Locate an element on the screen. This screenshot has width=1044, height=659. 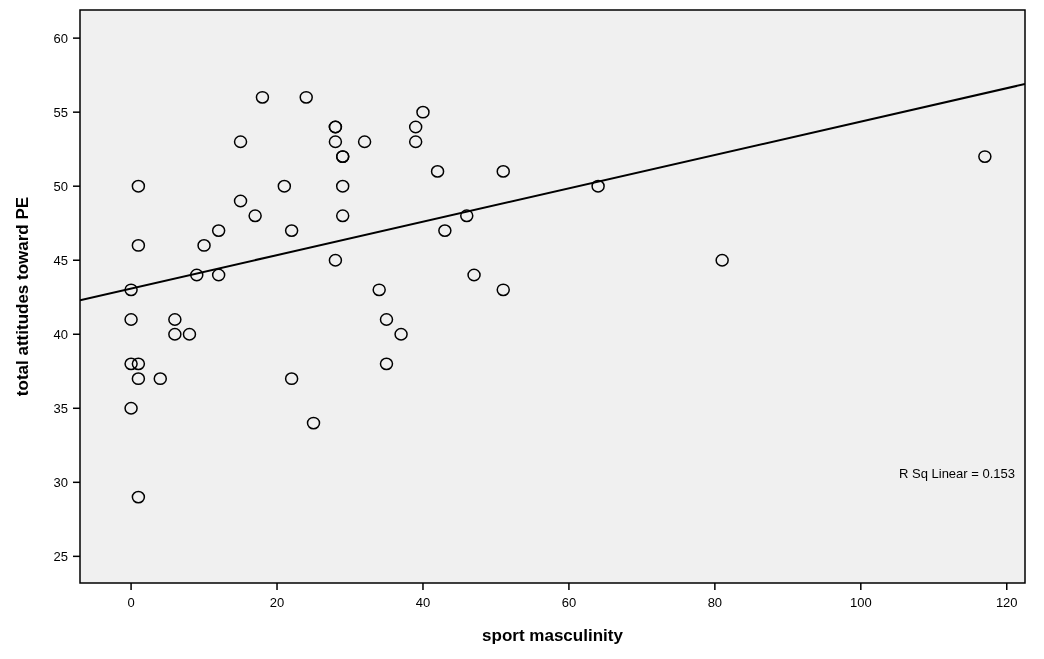
x-axis-title: sport masculinity is located at coordinates (553, 635).